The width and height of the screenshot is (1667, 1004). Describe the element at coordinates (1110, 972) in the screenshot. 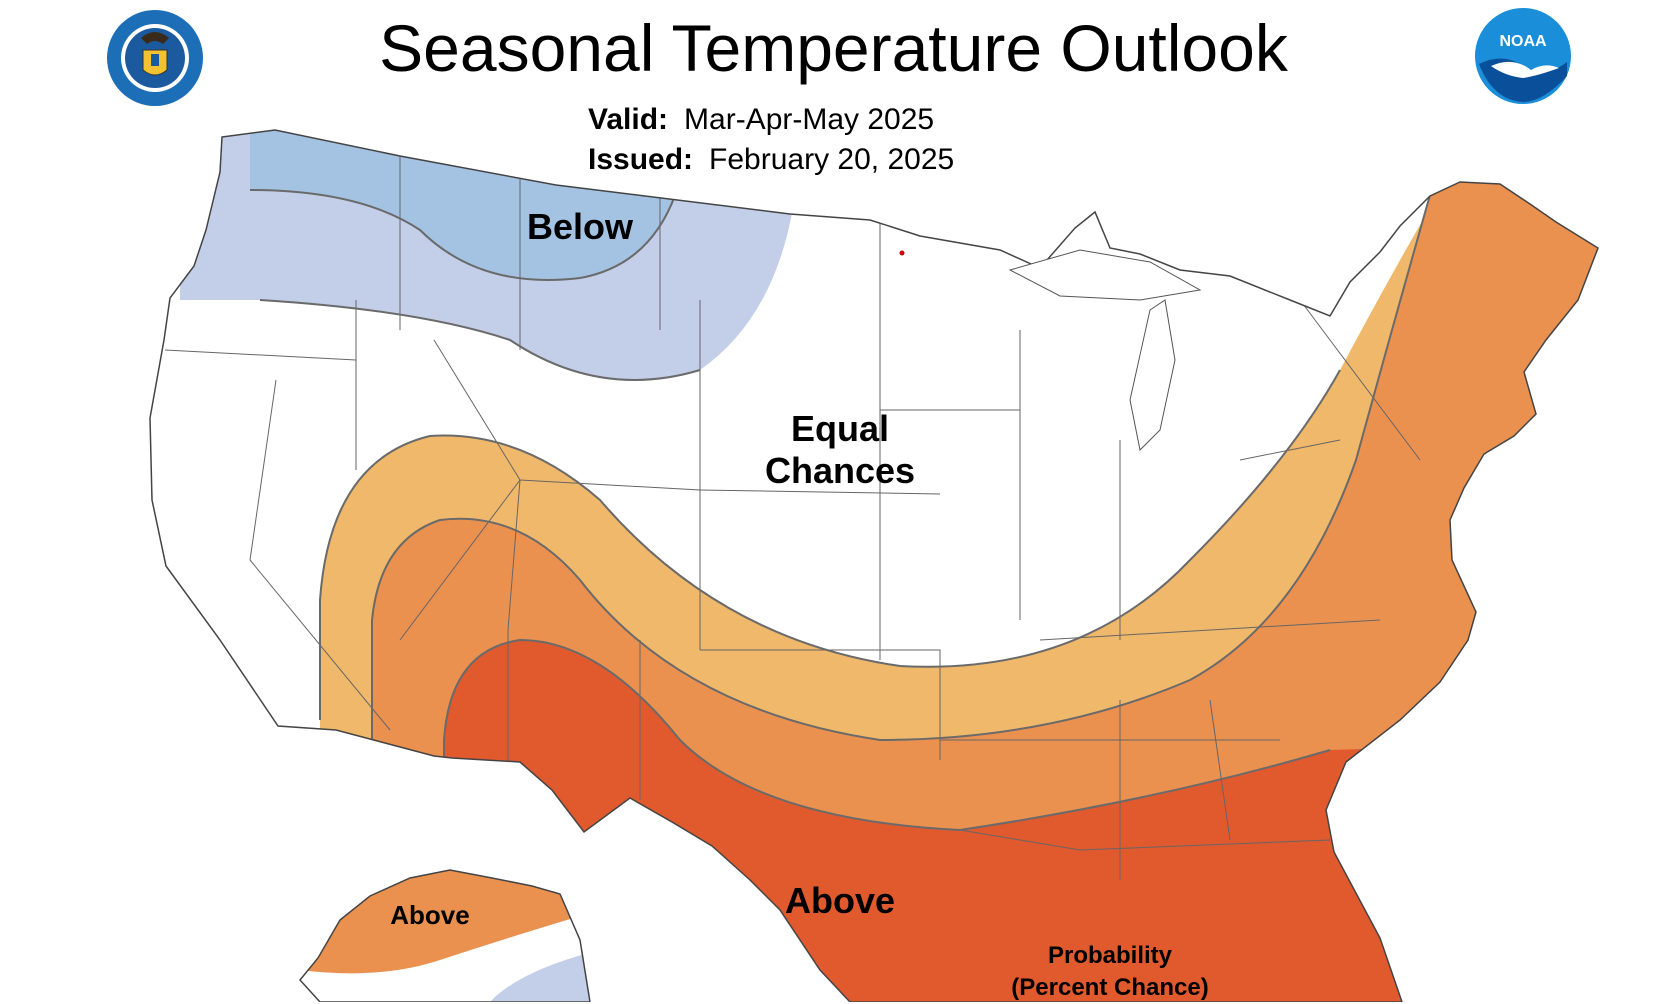

I see `probability-legend-title: Probability (Percent Chance)` at that location.